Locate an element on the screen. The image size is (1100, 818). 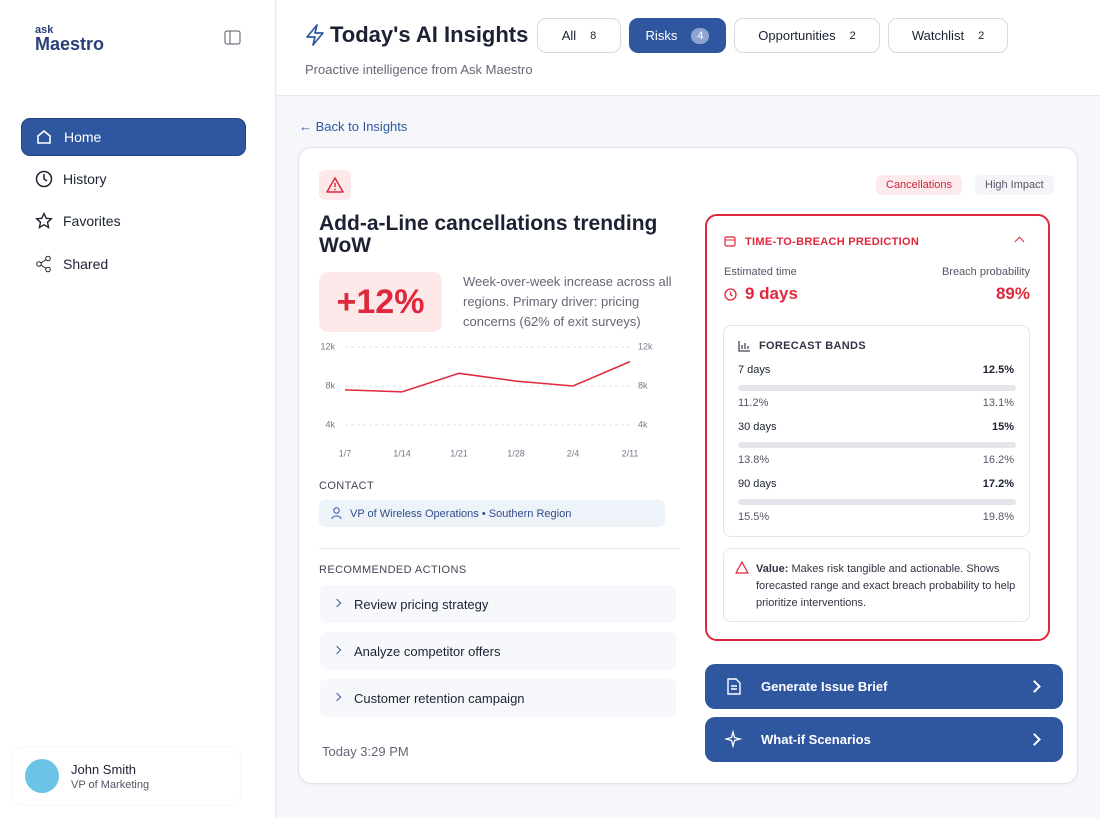
user-card: John Smith VP of Marketing is located at coordinates (127, 776).